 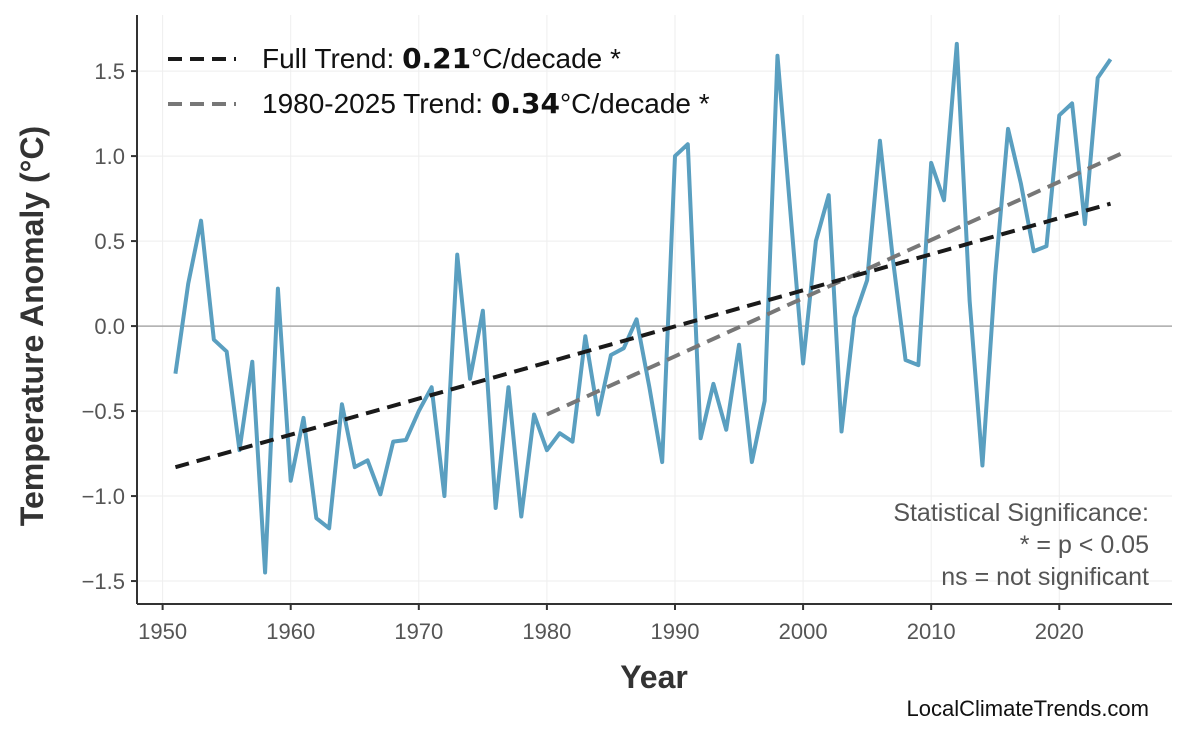 What do you see at coordinates (486, 103) in the screenshot?
I see `legend-label-recent-trend: 1980-2025 Trend: 0.34°C/decade *` at bounding box center [486, 103].